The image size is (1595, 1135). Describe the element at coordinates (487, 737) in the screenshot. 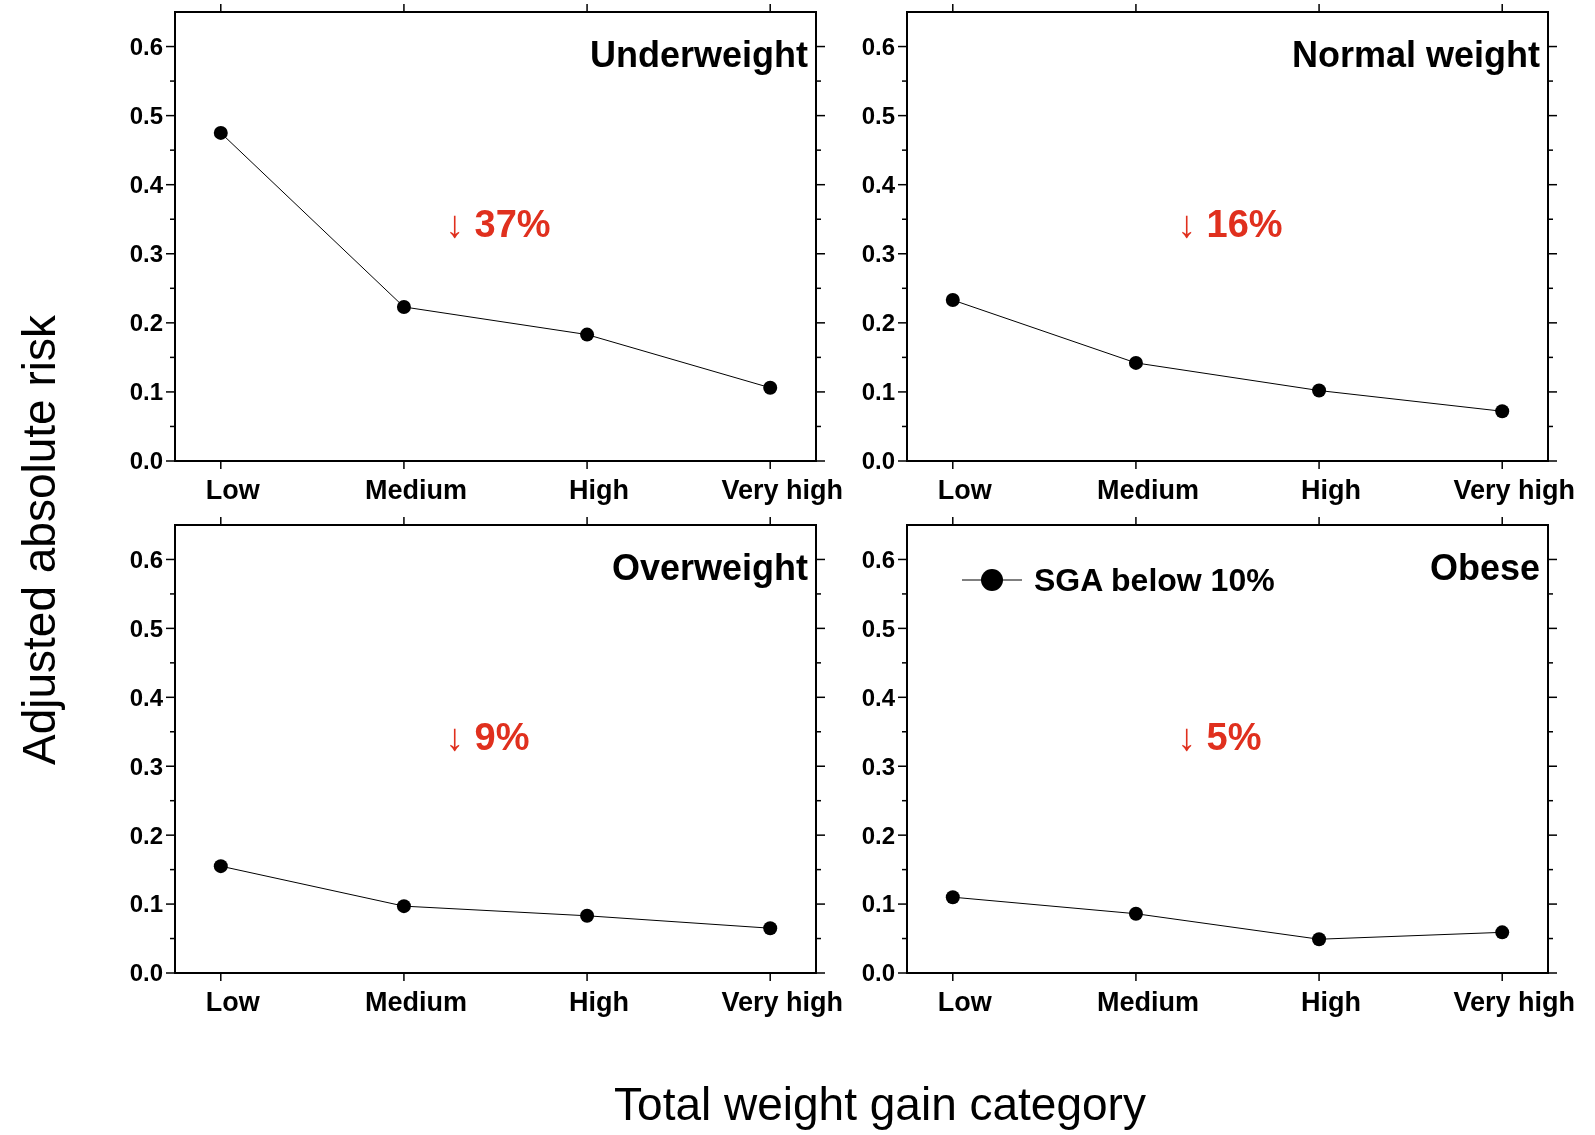

I see `annotation: ↓ 9%` at that location.